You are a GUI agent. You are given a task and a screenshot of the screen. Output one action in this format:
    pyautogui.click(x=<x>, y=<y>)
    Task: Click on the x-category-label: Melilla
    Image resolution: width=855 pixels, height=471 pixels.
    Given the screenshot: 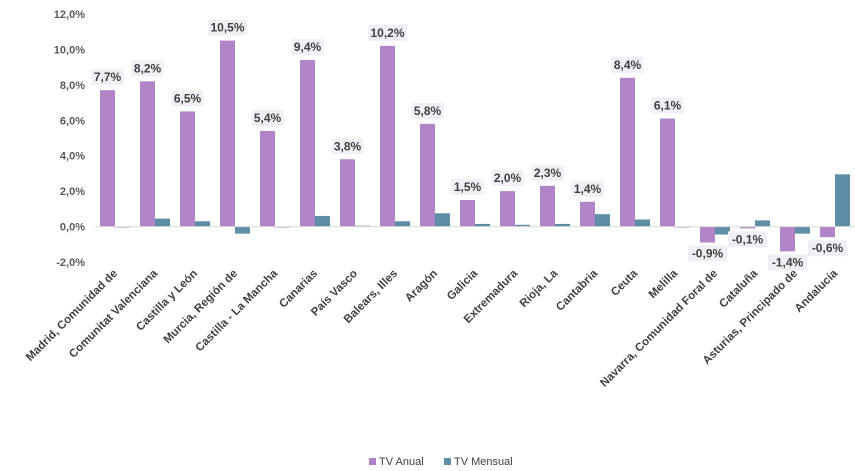 What is the action you would take?
    pyautogui.click(x=664, y=284)
    